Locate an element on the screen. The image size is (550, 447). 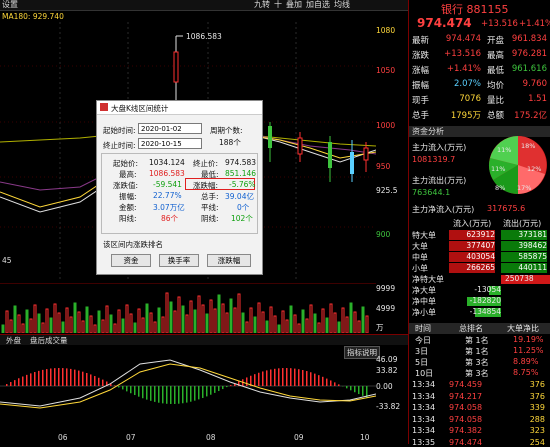
x-axis-label: 06 is located at coordinates (63, 437).